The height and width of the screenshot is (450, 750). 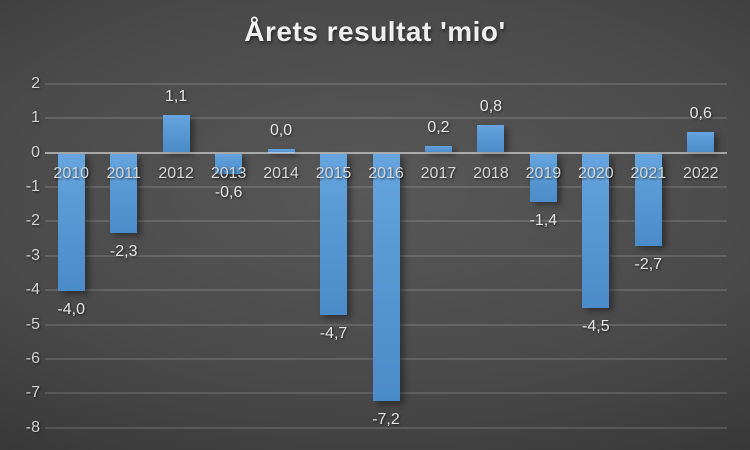 What do you see at coordinates (32, 255) in the screenshot?
I see `y-axis-label--3: -3` at bounding box center [32, 255].